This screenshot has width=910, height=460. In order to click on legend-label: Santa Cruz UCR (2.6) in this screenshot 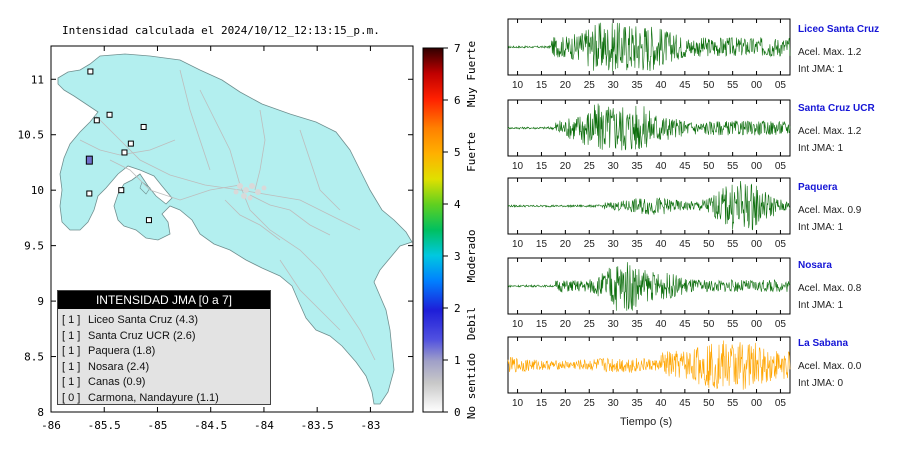, I will do `click(142, 335)`.